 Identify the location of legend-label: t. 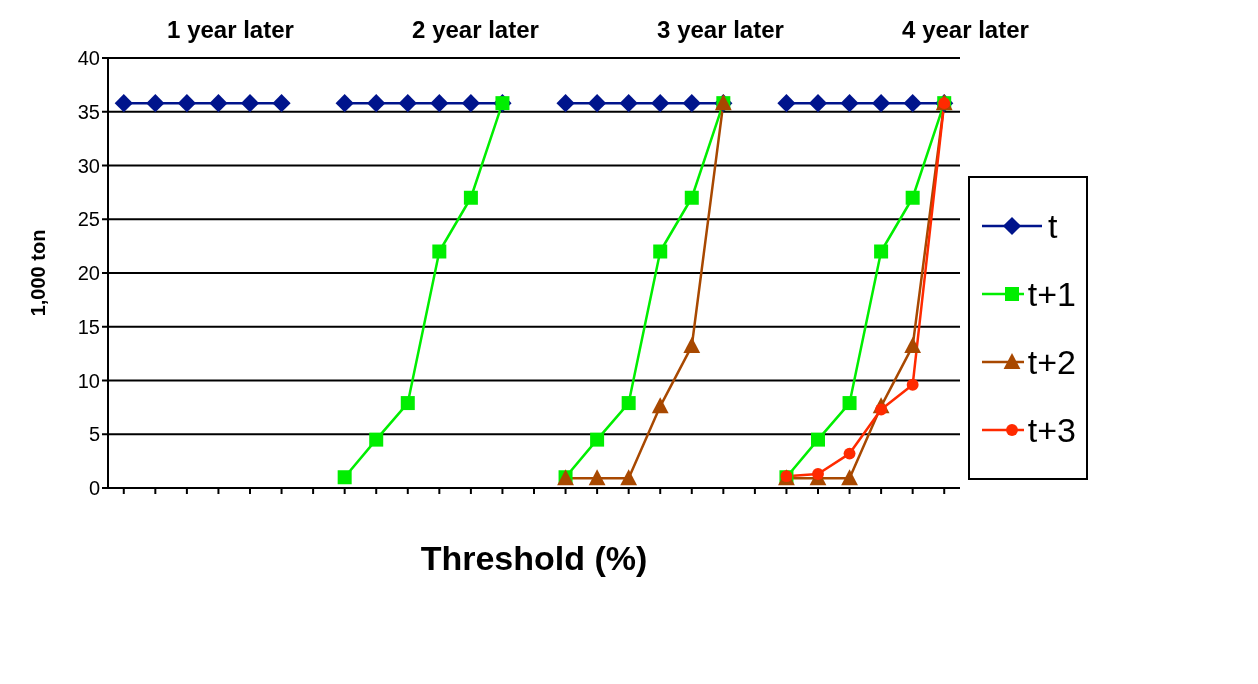
(1053, 226).